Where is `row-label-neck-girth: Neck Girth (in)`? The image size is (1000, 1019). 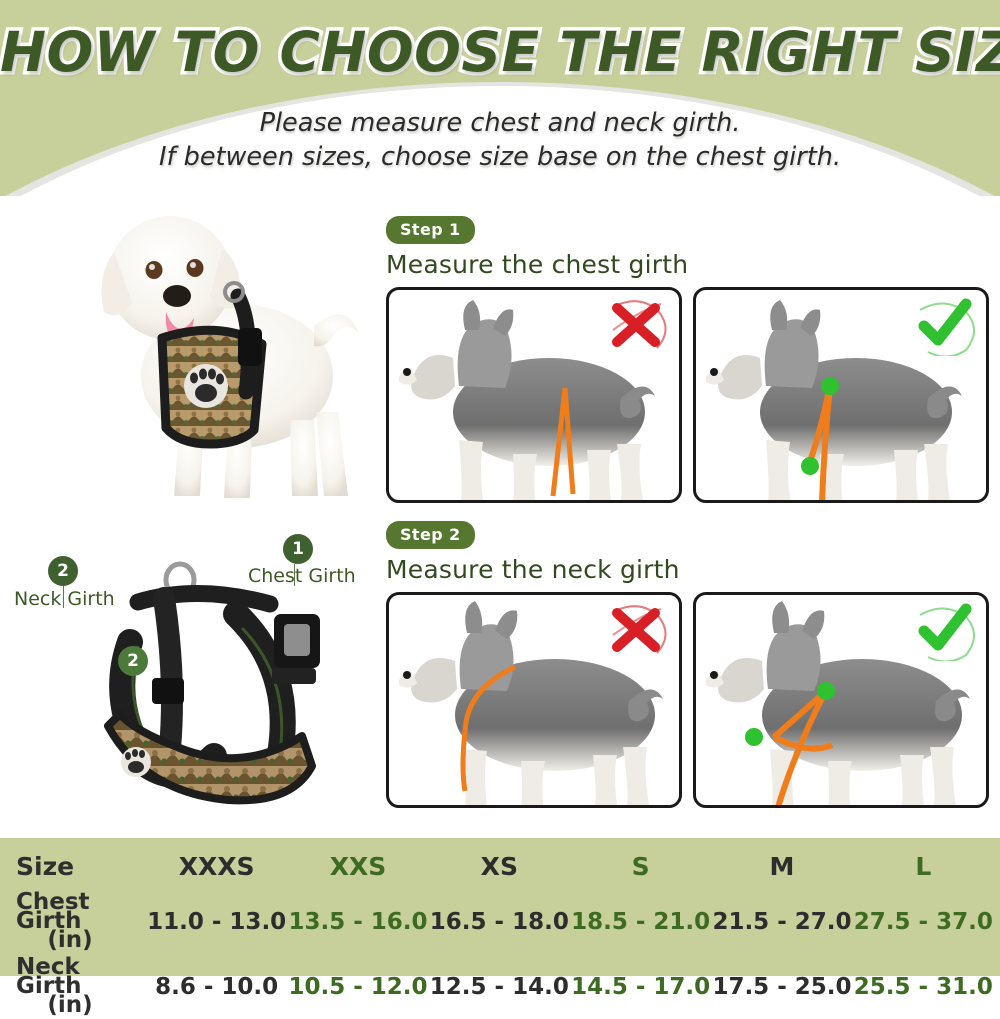
row-label-neck-girth: Neck Girth (in) is located at coordinates (77, 986).